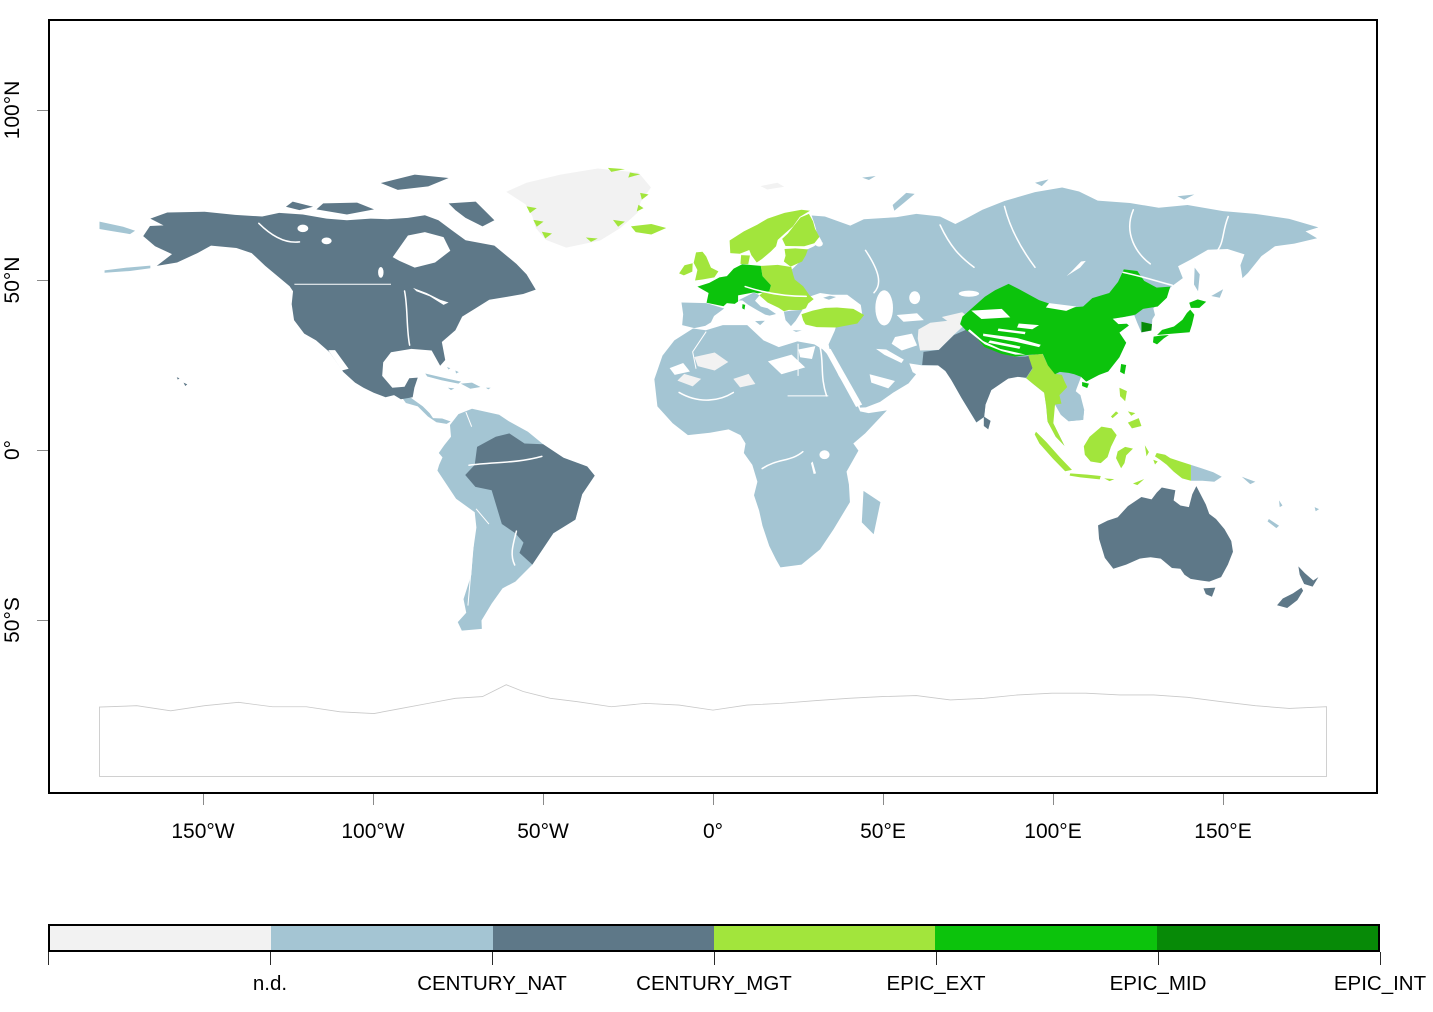 The image size is (1433, 1012). What do you see at coordinates (991, 314) in the screenshot?
I see `tarim-basin` at bounding box center [991, 314].